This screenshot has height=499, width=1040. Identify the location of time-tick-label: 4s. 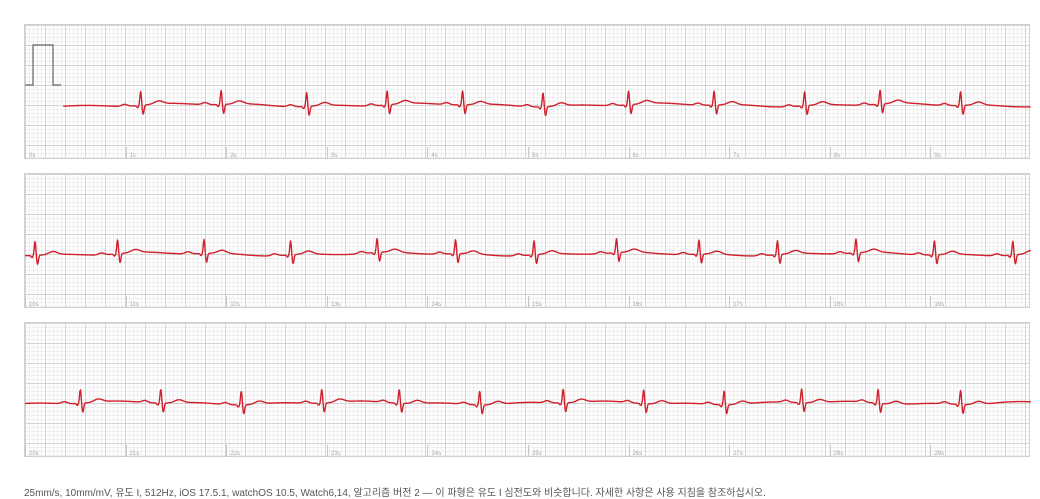
(432, 153).